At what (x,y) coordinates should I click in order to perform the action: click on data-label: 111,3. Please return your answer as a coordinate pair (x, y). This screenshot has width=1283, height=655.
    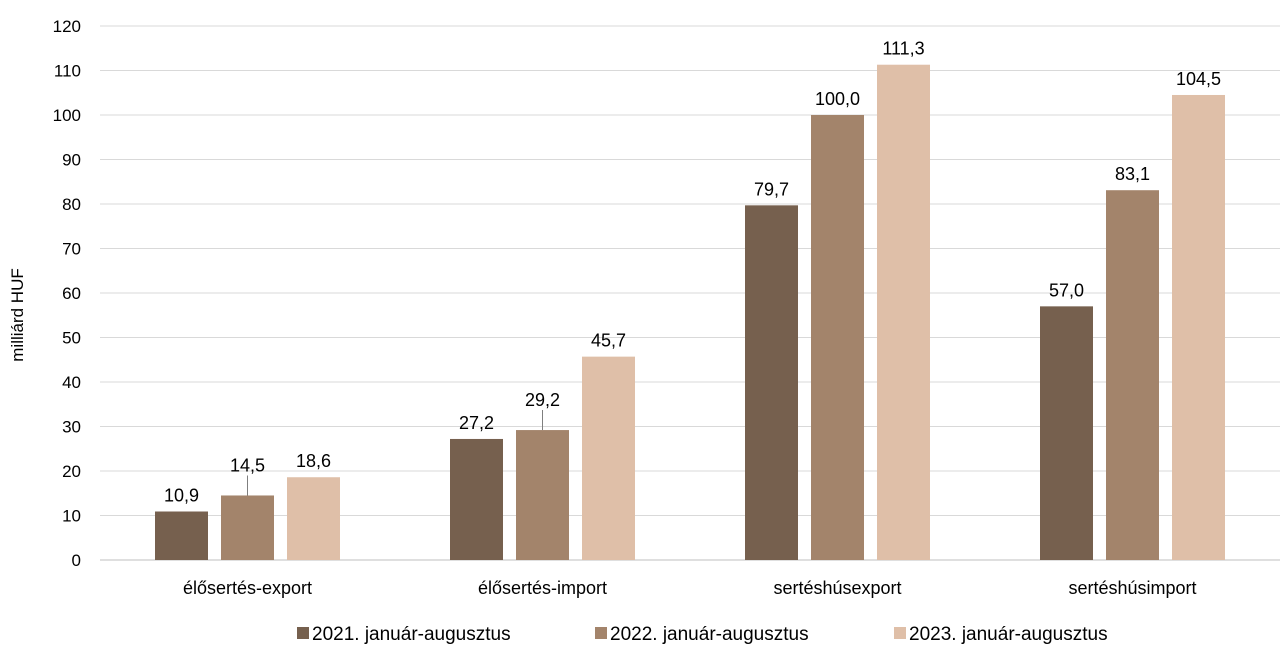
    Looking at the image, I should click on (903, 49).